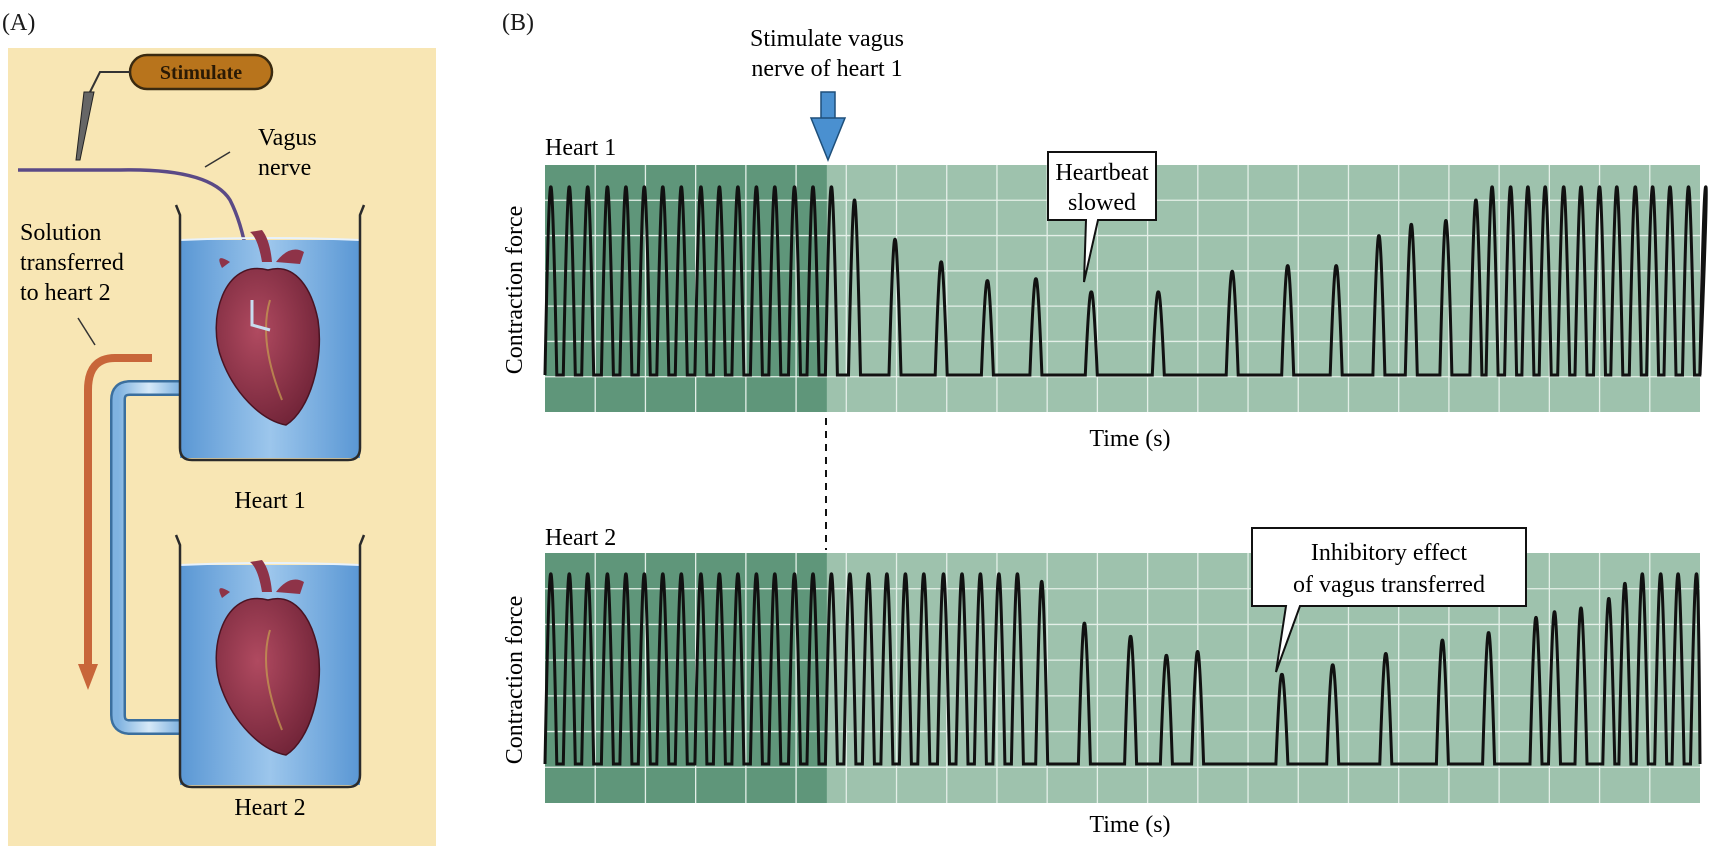 The image size is (1724, 850). Describe the element at coordinates (580, 538) in the screenshot. I see `heart-2-title: Heart 2` at that location.